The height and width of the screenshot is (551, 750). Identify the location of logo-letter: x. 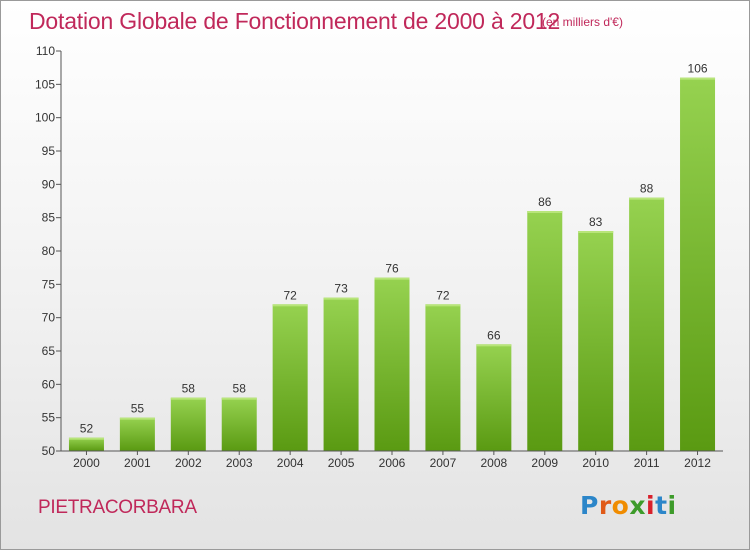
(637, 505).